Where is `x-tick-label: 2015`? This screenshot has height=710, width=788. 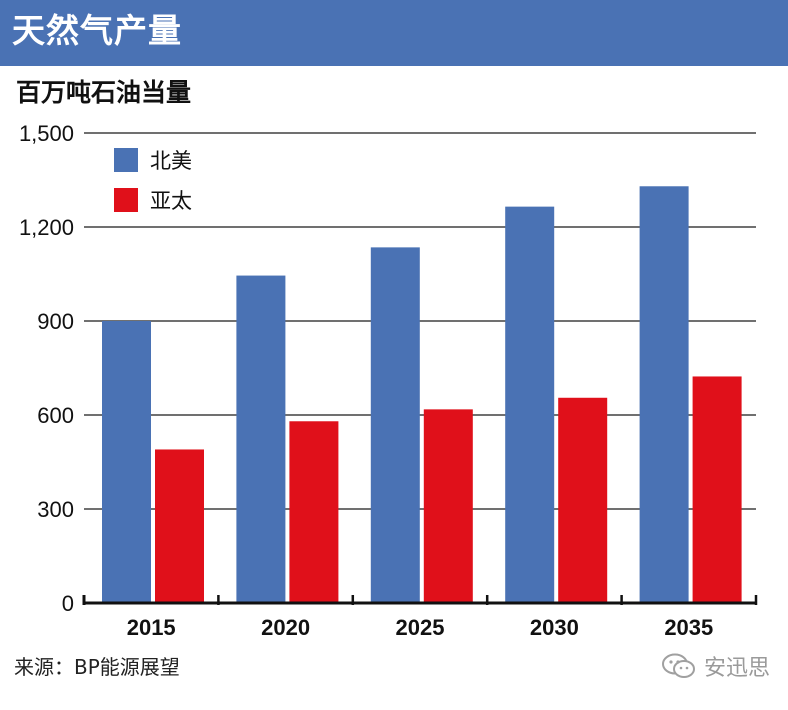
x-tick-label: 2015 is located at coordinates (151, 627).